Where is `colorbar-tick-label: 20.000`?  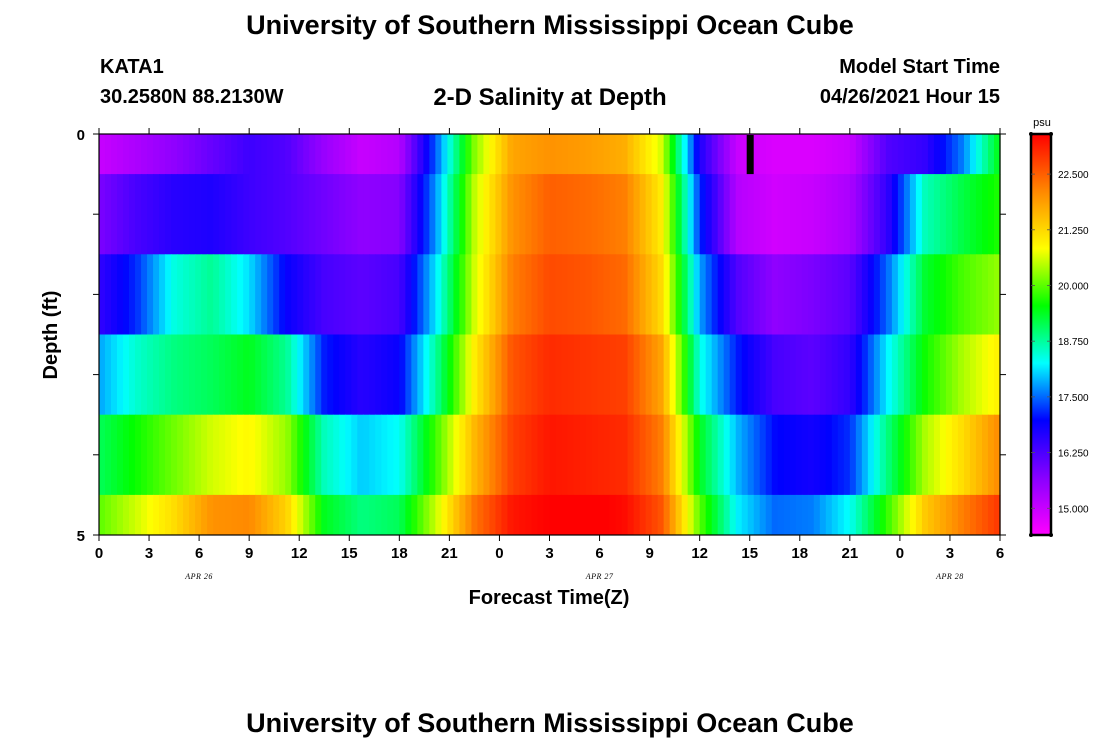
colorbar-tick-label: 20.000 is located at coordinates (1073, 286).